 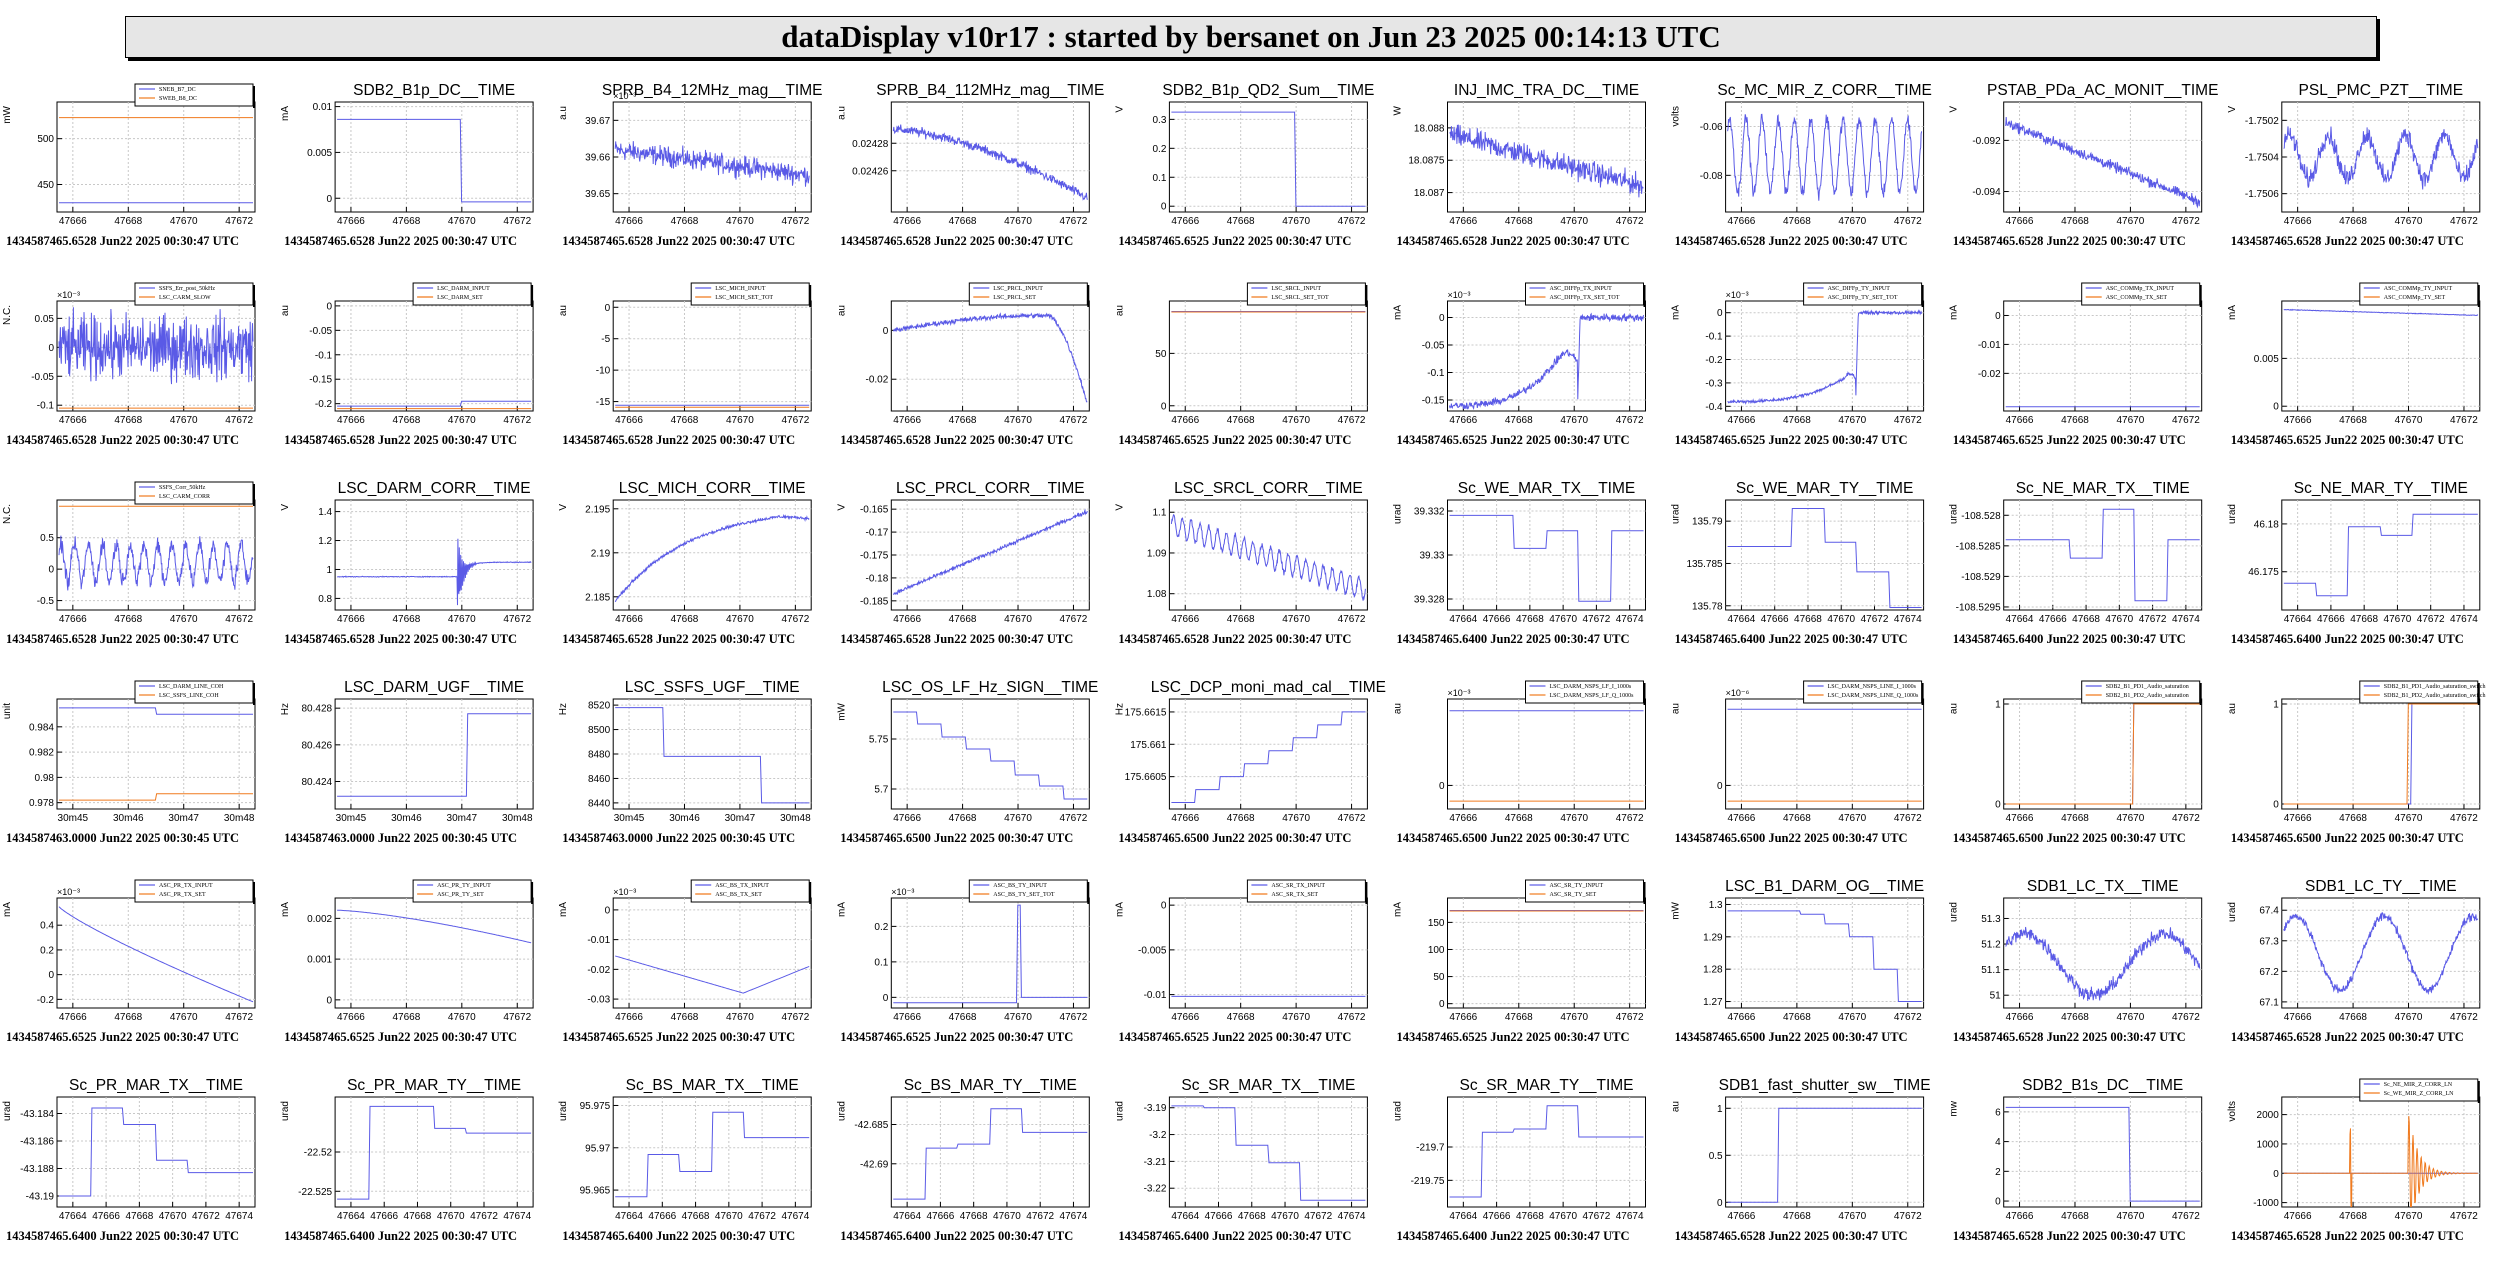 What do you see at coordinates (325, 599) in the screenshot?
I see `y-tick-label: 0.8` at bounding box center [325, 599].